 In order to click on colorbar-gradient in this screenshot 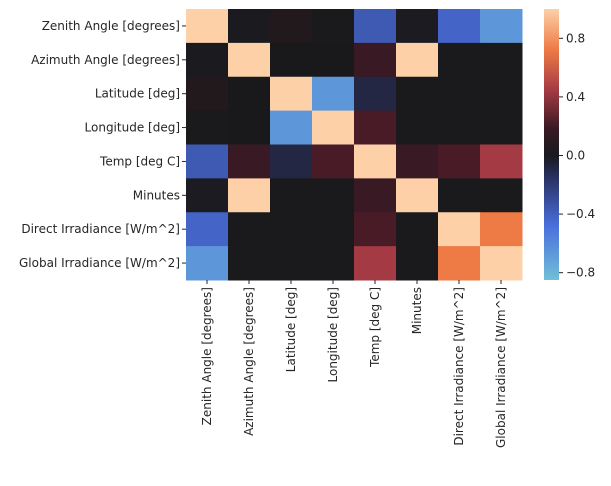, I will do `click(551, 144)`.